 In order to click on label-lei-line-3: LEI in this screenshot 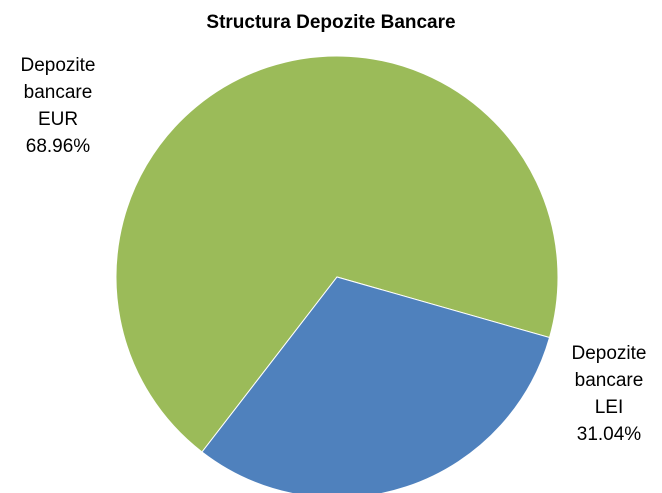, I will do `click(609, 407)`.